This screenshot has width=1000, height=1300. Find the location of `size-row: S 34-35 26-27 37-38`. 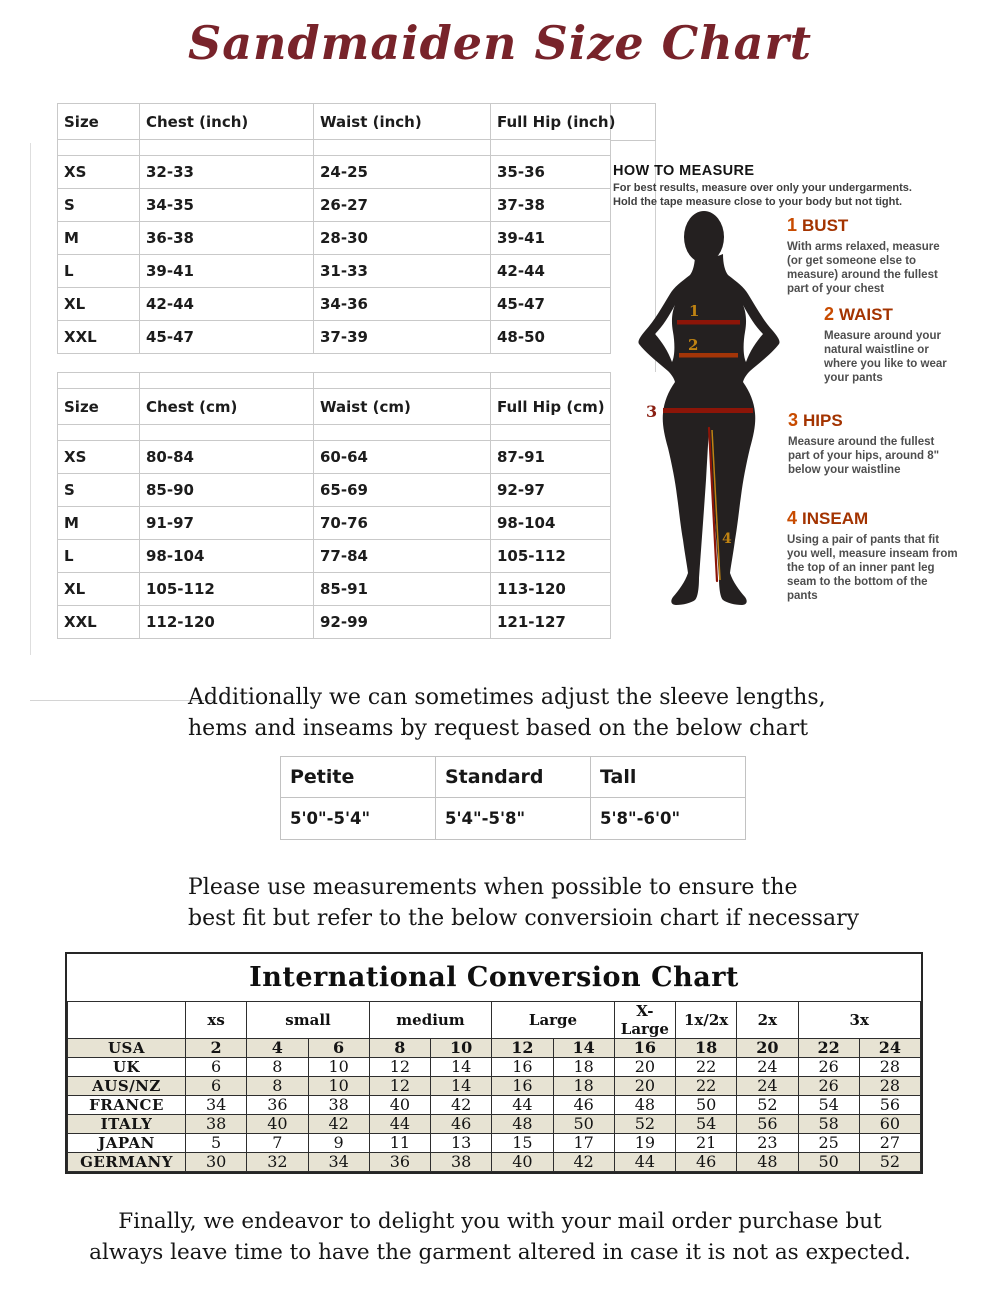

size-row: S 34-35 26-27 37-38 is located at coordinates (334, 205).